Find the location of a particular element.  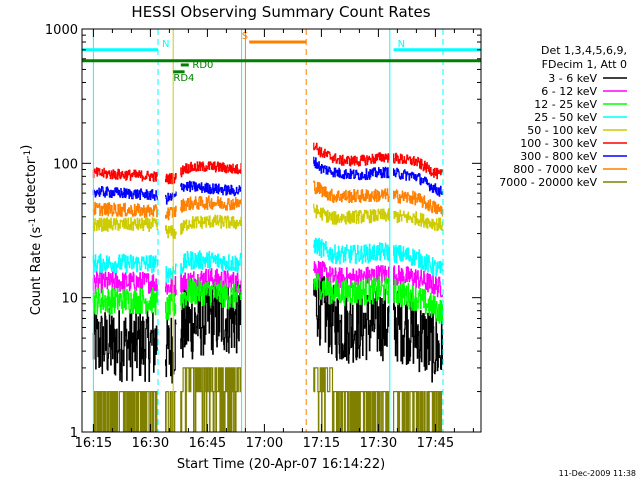

x-tick-label: 17:15 is located at coordinates (321, 443).